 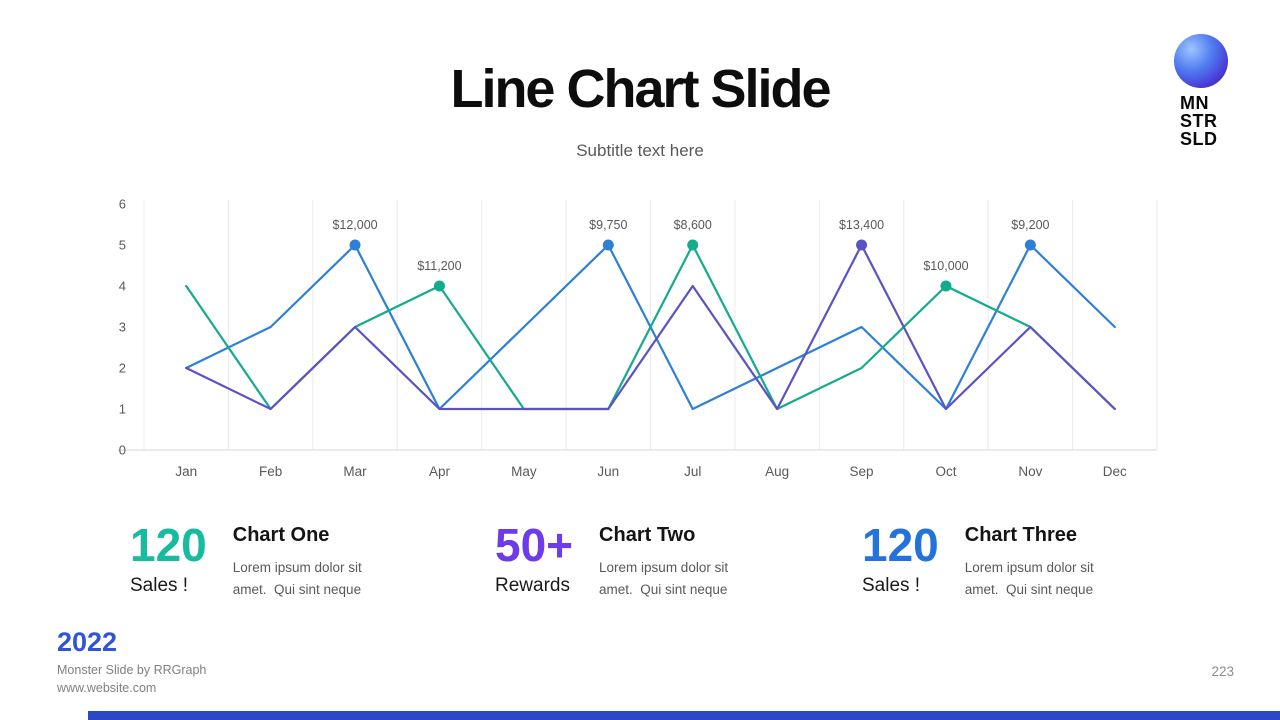 What do you see at coordinates (1222, 671) in the screenshot?
I see `page-number: 223` at bounding box center [1222, 671].